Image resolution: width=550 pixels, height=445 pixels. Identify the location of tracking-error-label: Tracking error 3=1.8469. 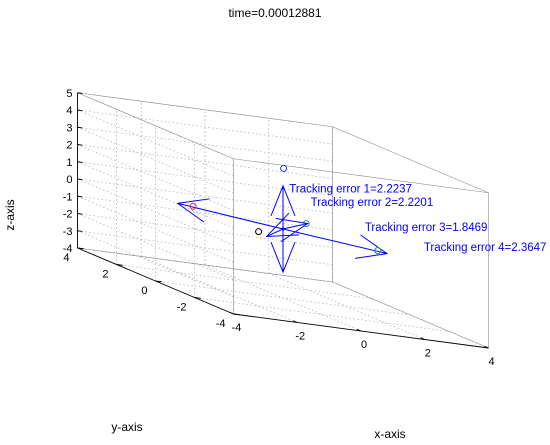
(426, 228).